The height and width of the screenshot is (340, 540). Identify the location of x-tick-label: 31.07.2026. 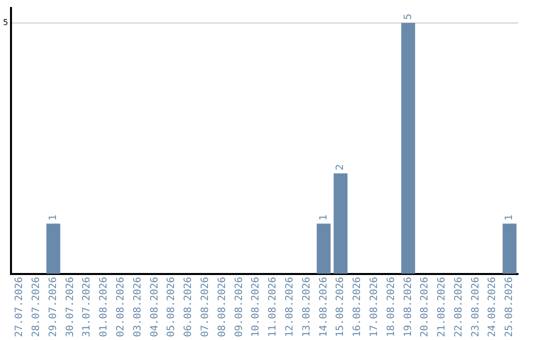
(87, 307).